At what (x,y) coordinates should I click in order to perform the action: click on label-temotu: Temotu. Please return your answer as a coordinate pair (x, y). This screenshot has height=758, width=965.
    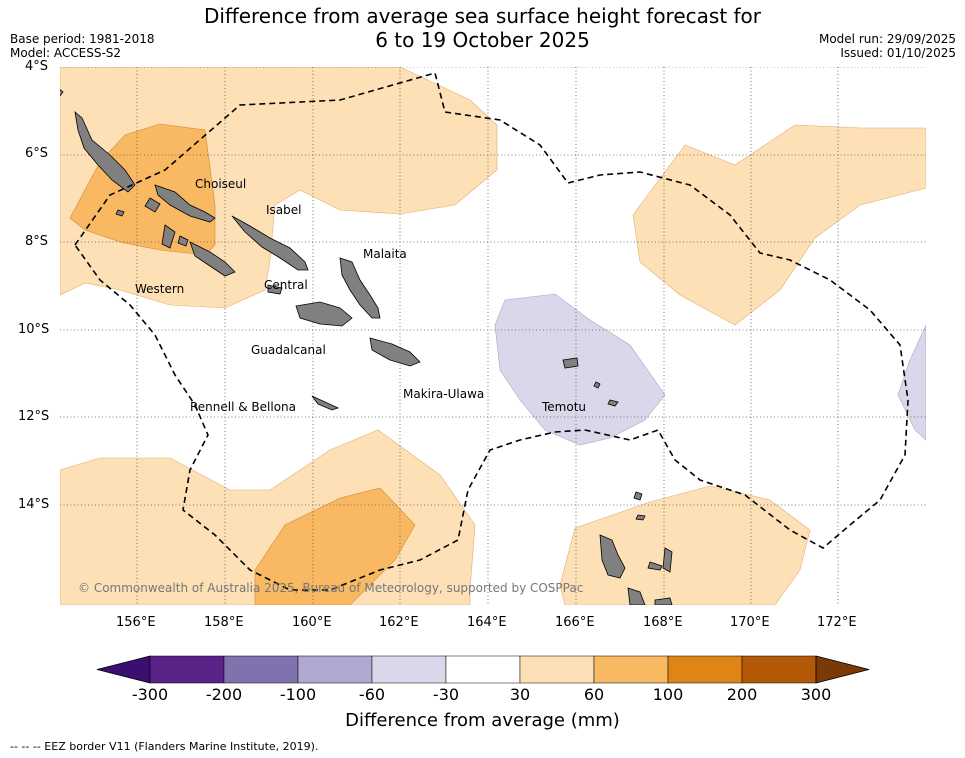
    Looking at the image, I should click on (563, 407).